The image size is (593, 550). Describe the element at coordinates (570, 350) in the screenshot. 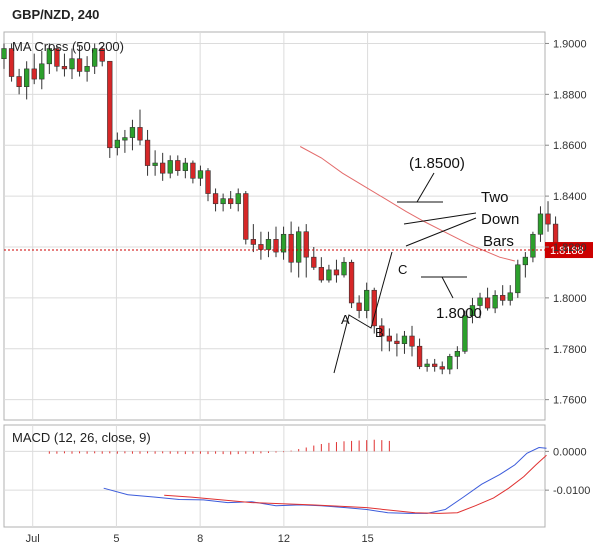

I see `price-tick-label: 1.7800` at that location.